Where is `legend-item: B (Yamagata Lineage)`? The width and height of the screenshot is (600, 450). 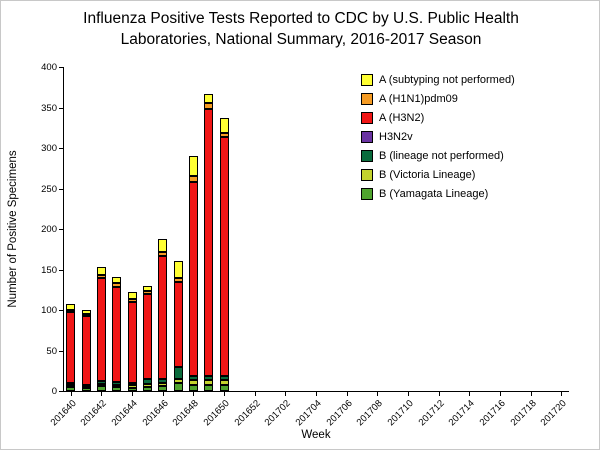
legend-item: B (Yamagata Lineage) is located at coordinates (438, 193).